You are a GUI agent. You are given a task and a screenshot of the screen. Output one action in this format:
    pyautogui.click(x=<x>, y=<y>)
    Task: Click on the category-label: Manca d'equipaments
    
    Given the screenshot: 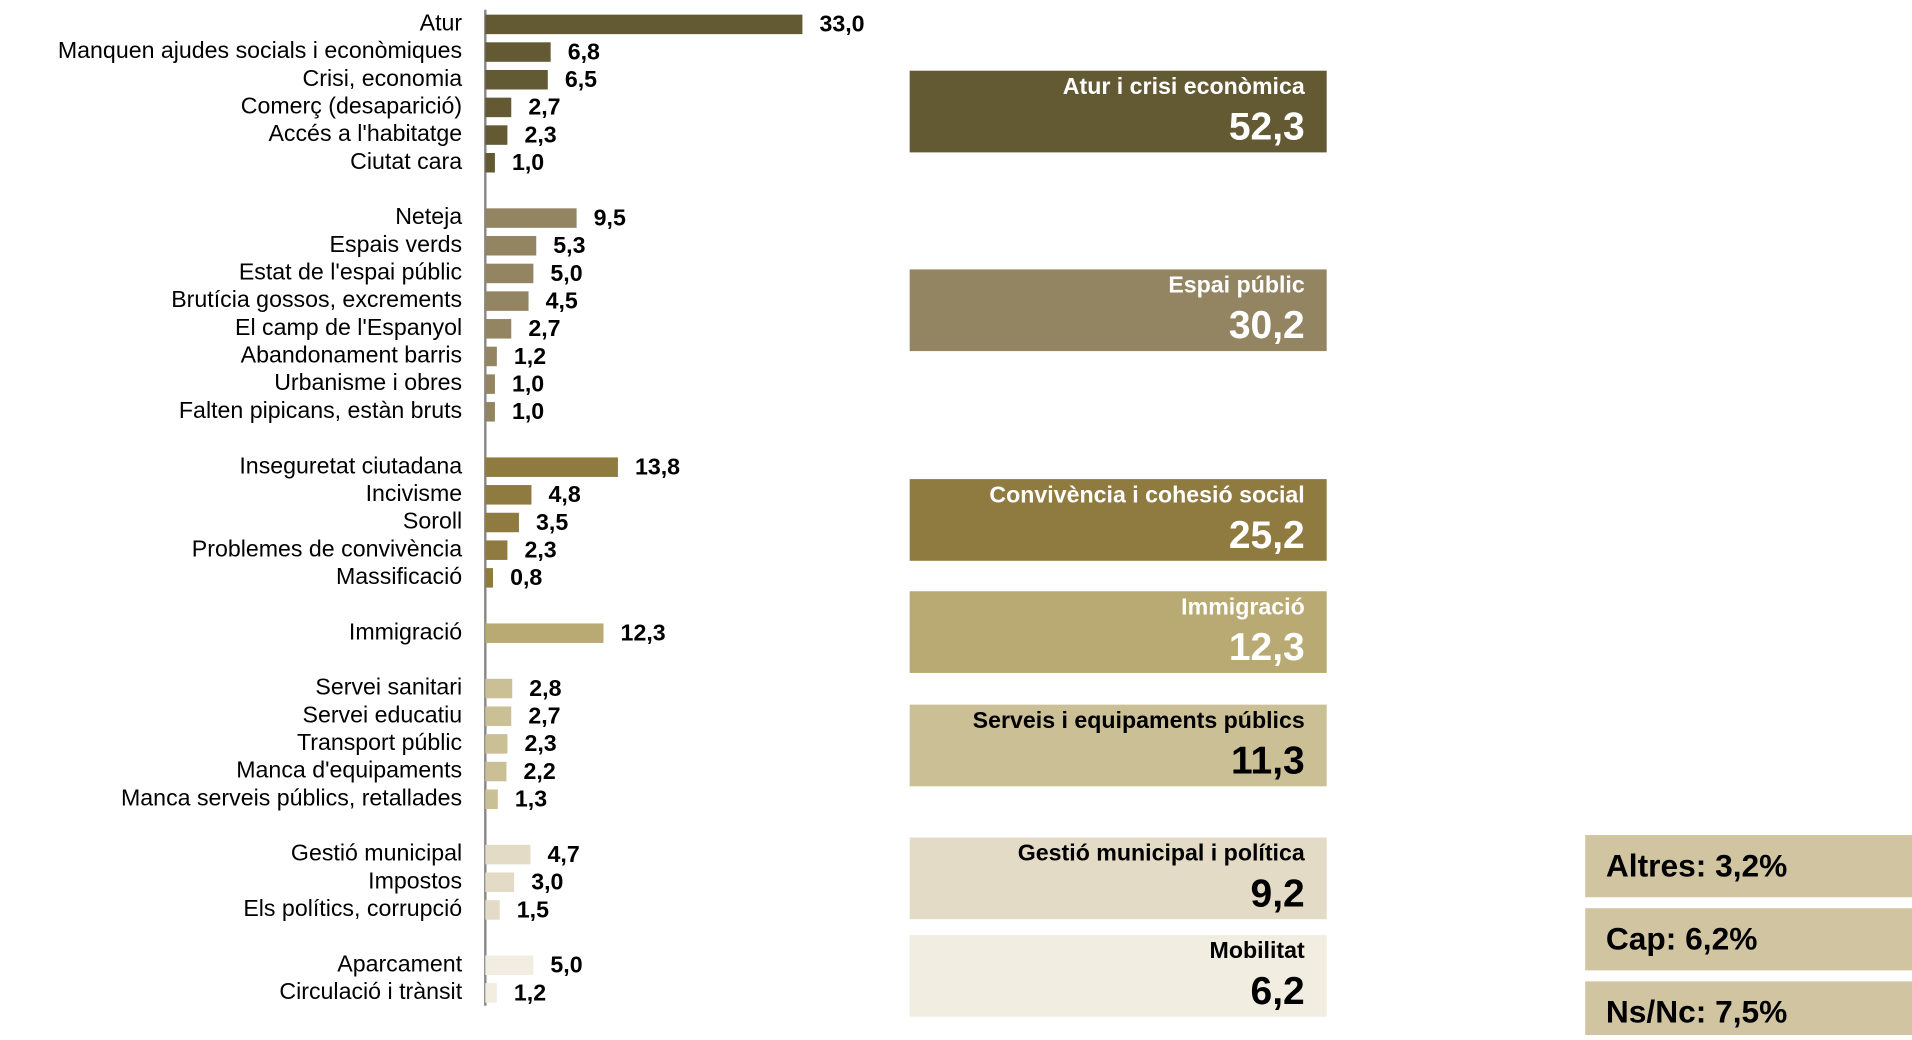 What is the action you would take?
    pyautogui.click(x=349, y=770)
    